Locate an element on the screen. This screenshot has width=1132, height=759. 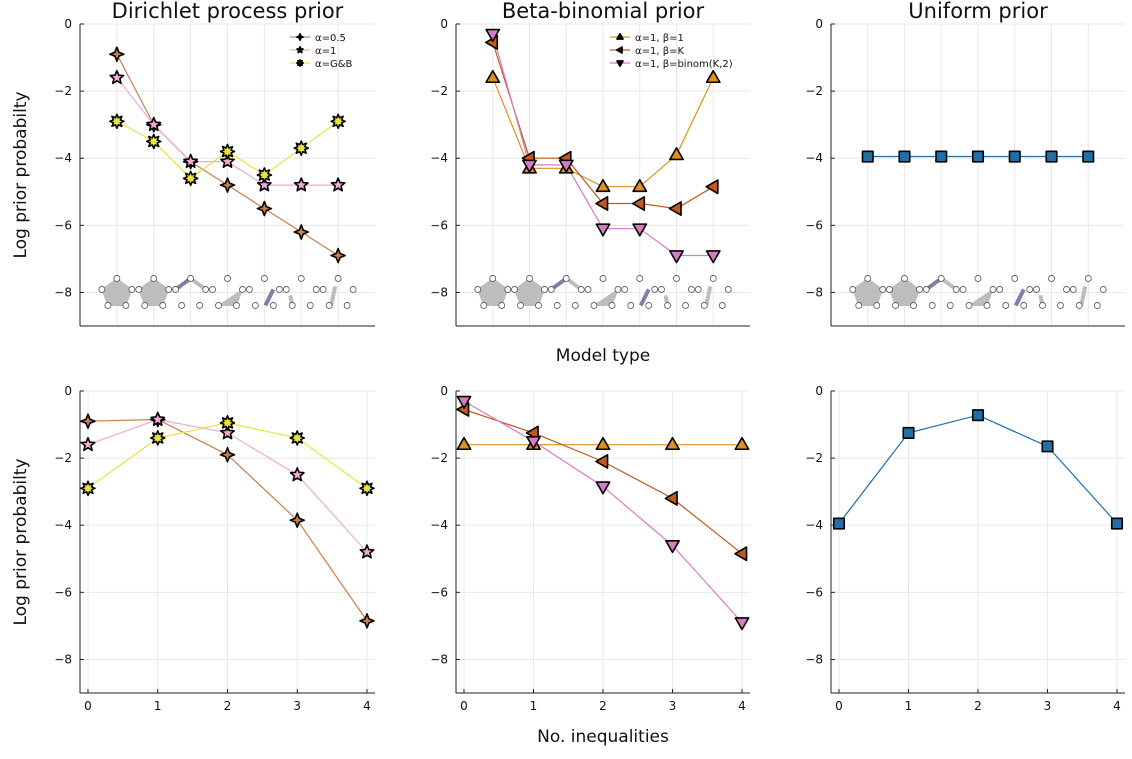
legend: α=0.5 α=1 α=G&B is located at coordinates (321, 51).